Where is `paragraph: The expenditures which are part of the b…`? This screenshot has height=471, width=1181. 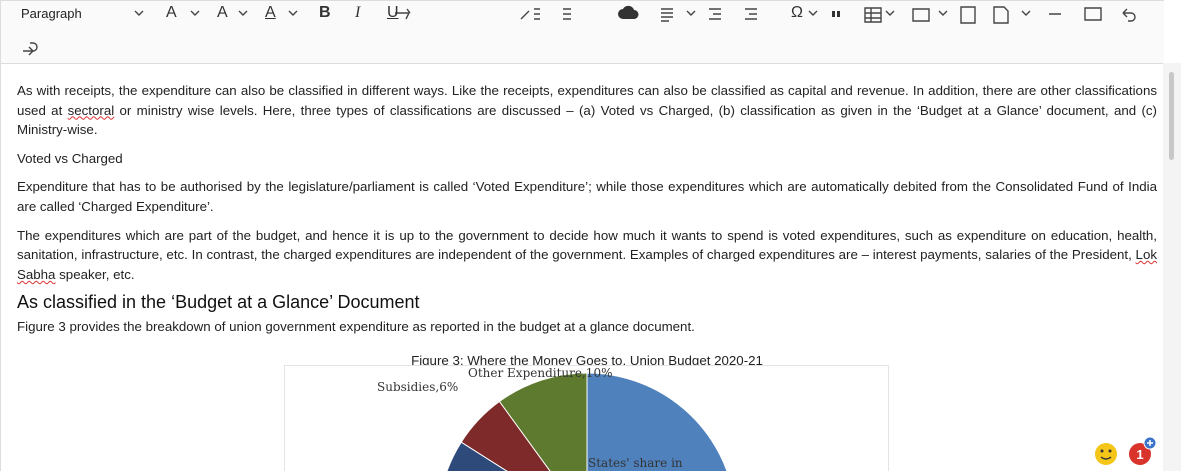
paragraph: The expenditures which are part of the b… is located at coordinates (587, 255).